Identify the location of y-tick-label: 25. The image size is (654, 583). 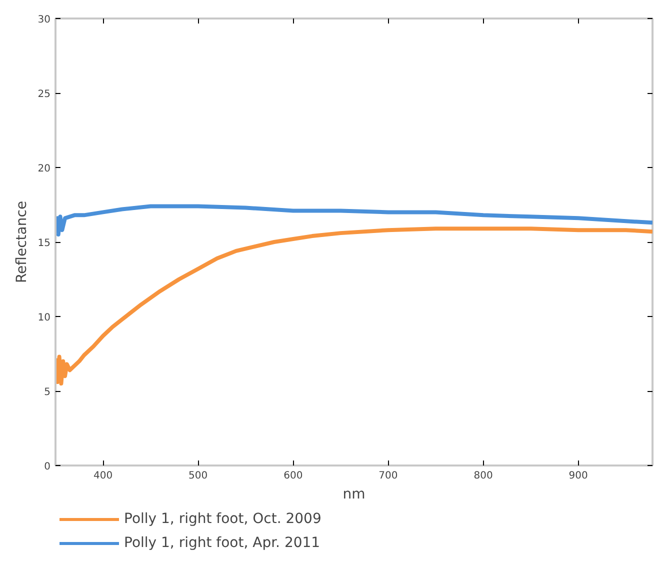
(44, 94).